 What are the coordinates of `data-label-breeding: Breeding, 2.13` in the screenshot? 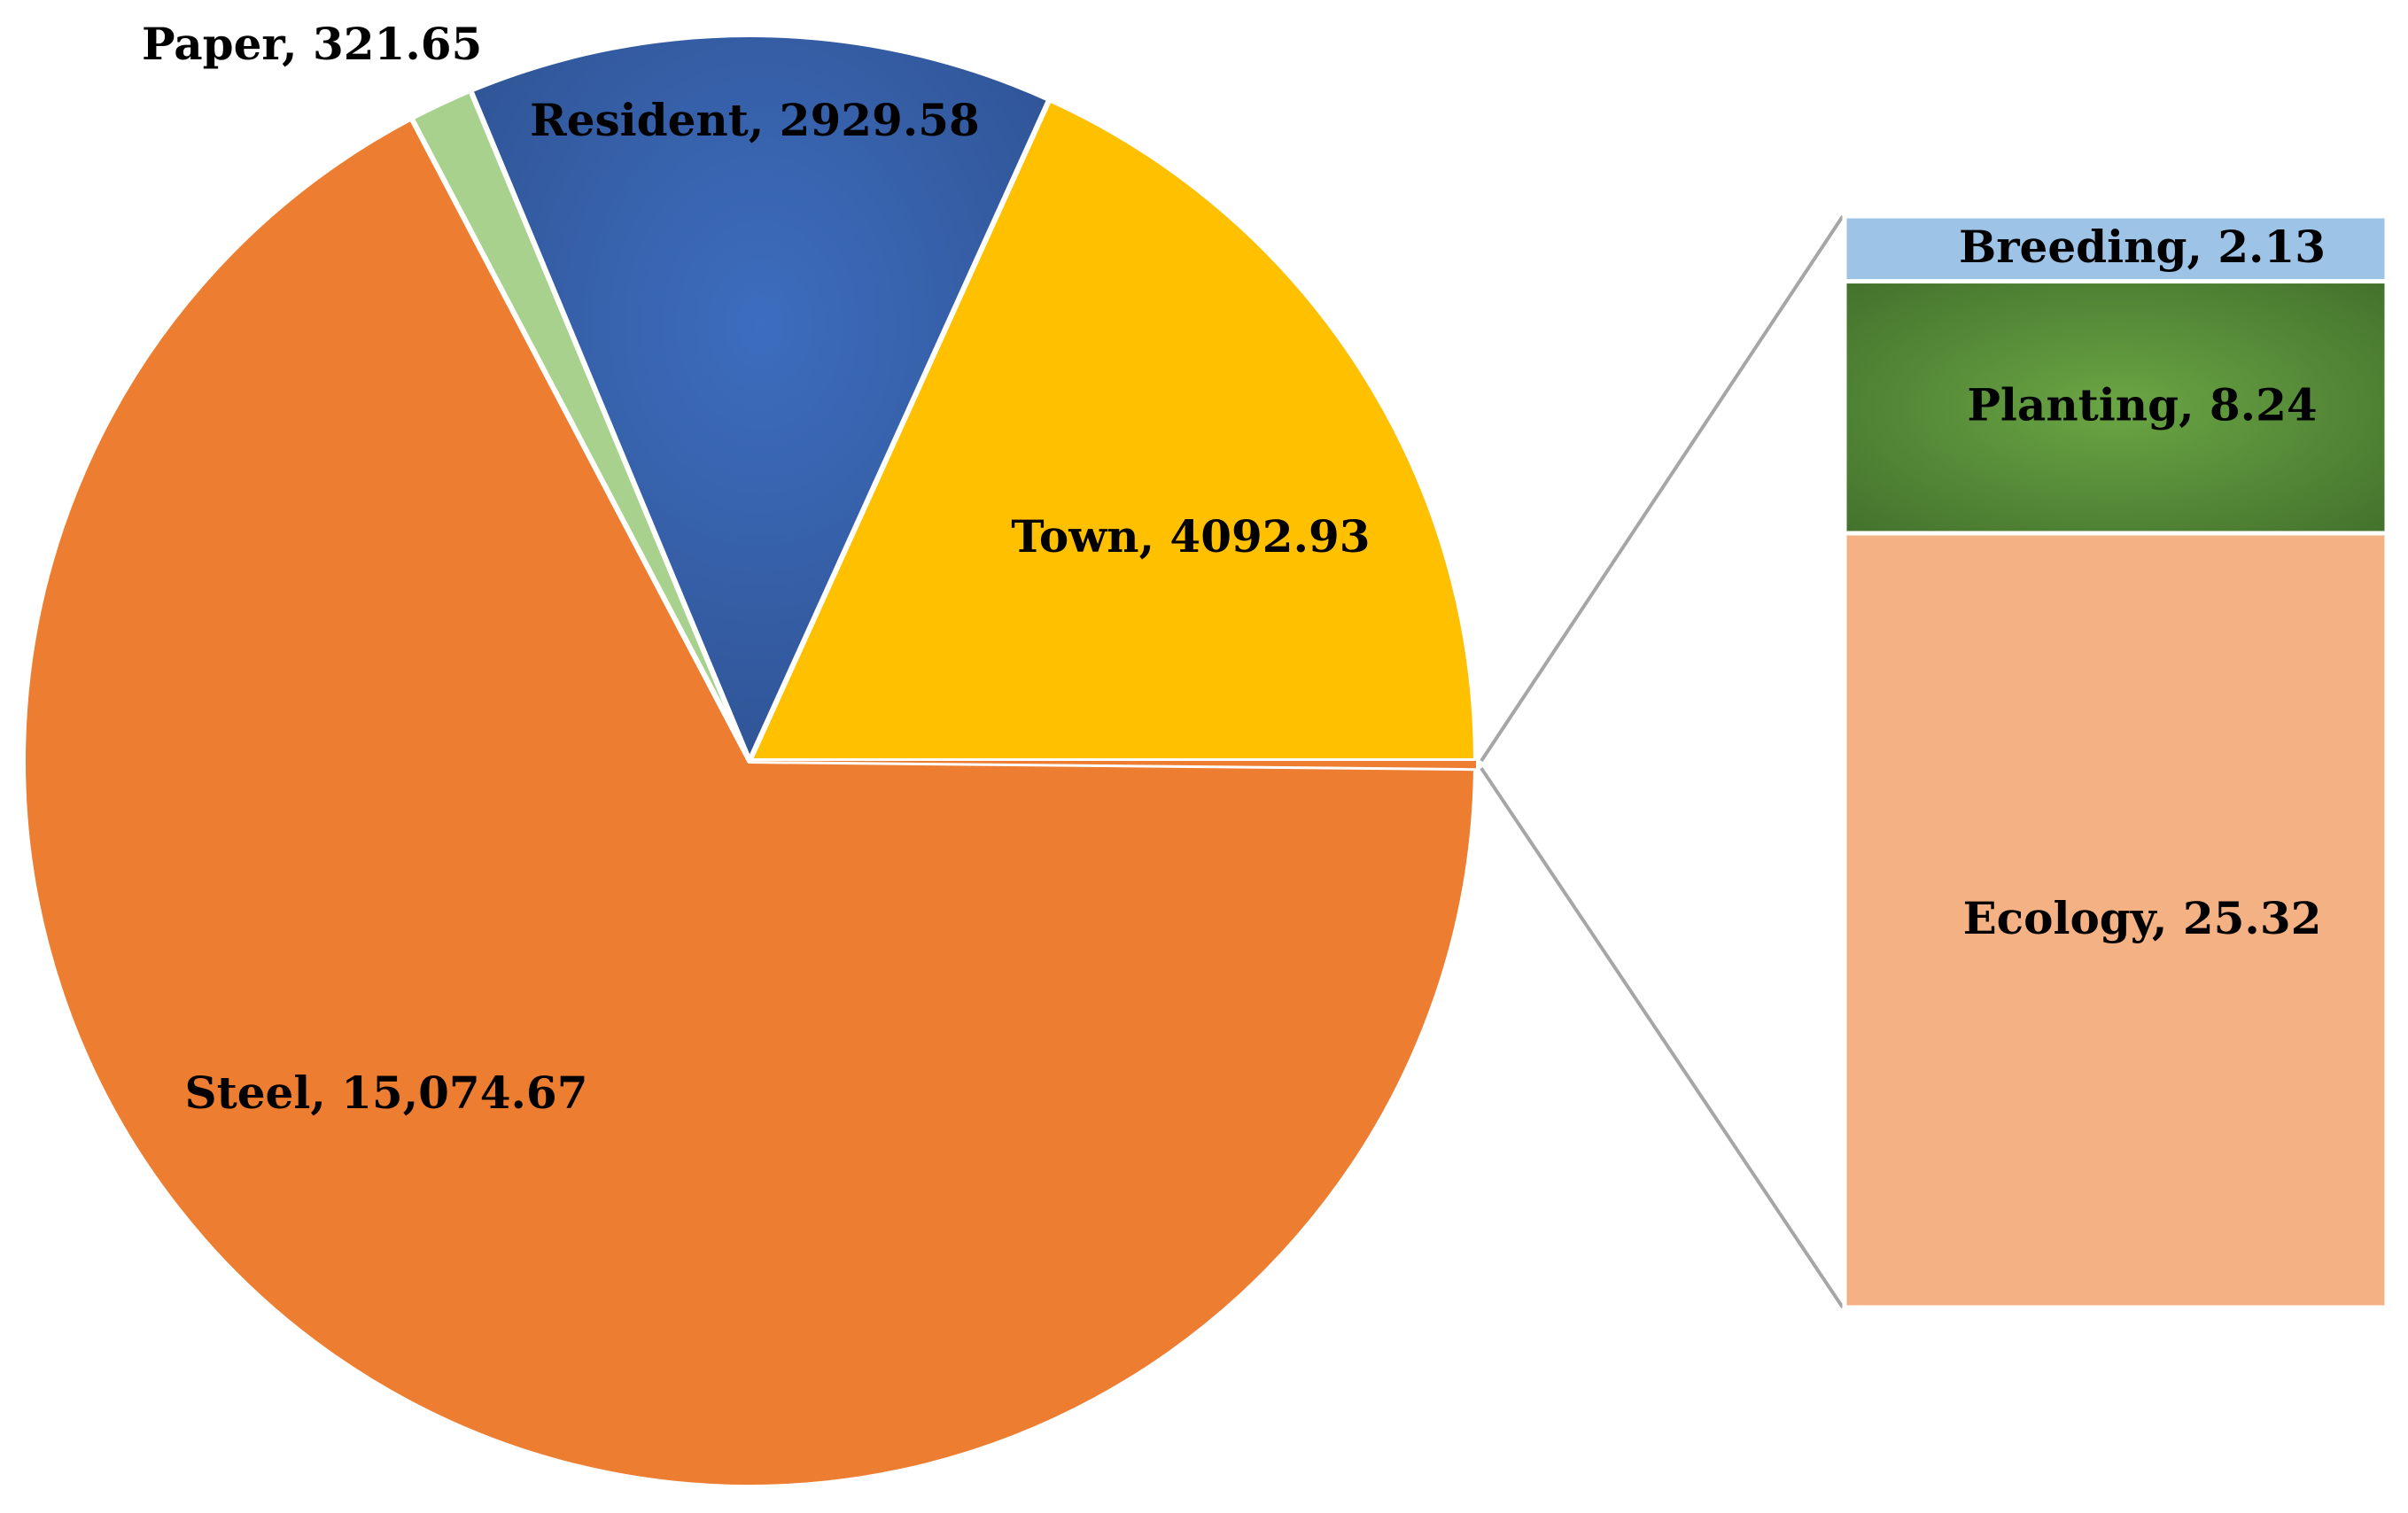 It's located at (2142, 247).